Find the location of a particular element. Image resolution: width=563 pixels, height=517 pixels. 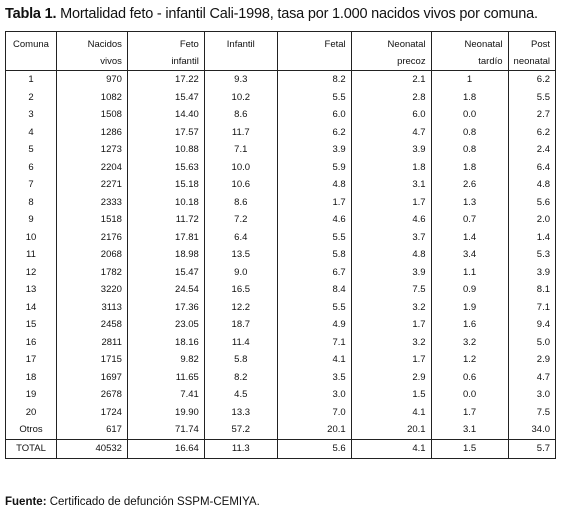

cell-comuna: 15 is located at coordinates (31, 325).